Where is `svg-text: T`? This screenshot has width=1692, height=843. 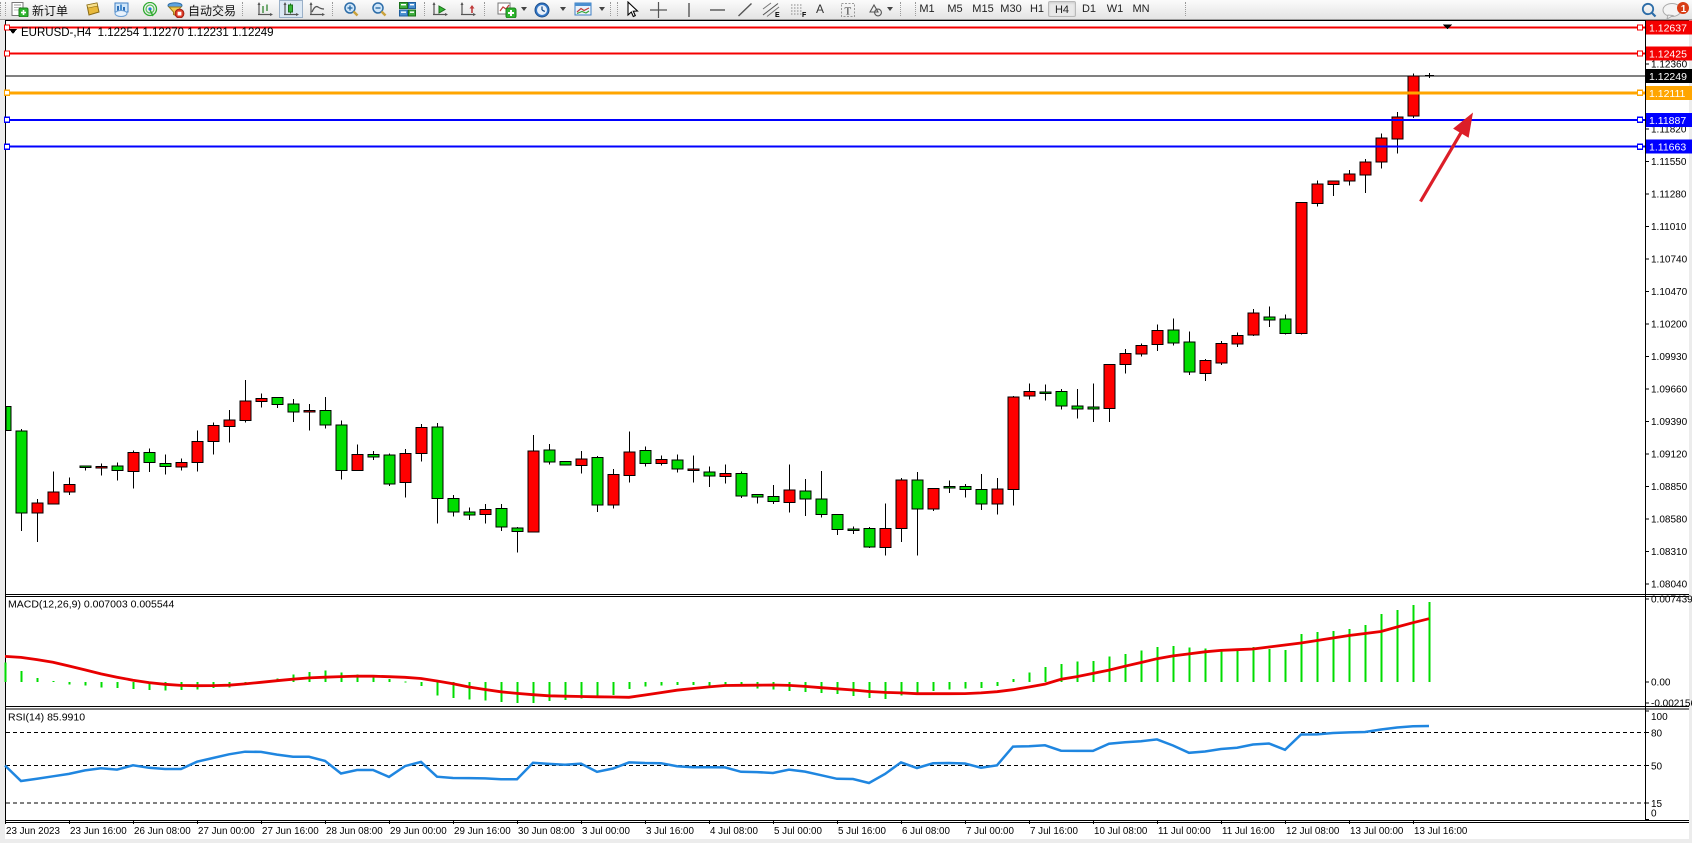 svg-text: T is located at coordinates (848, 12).